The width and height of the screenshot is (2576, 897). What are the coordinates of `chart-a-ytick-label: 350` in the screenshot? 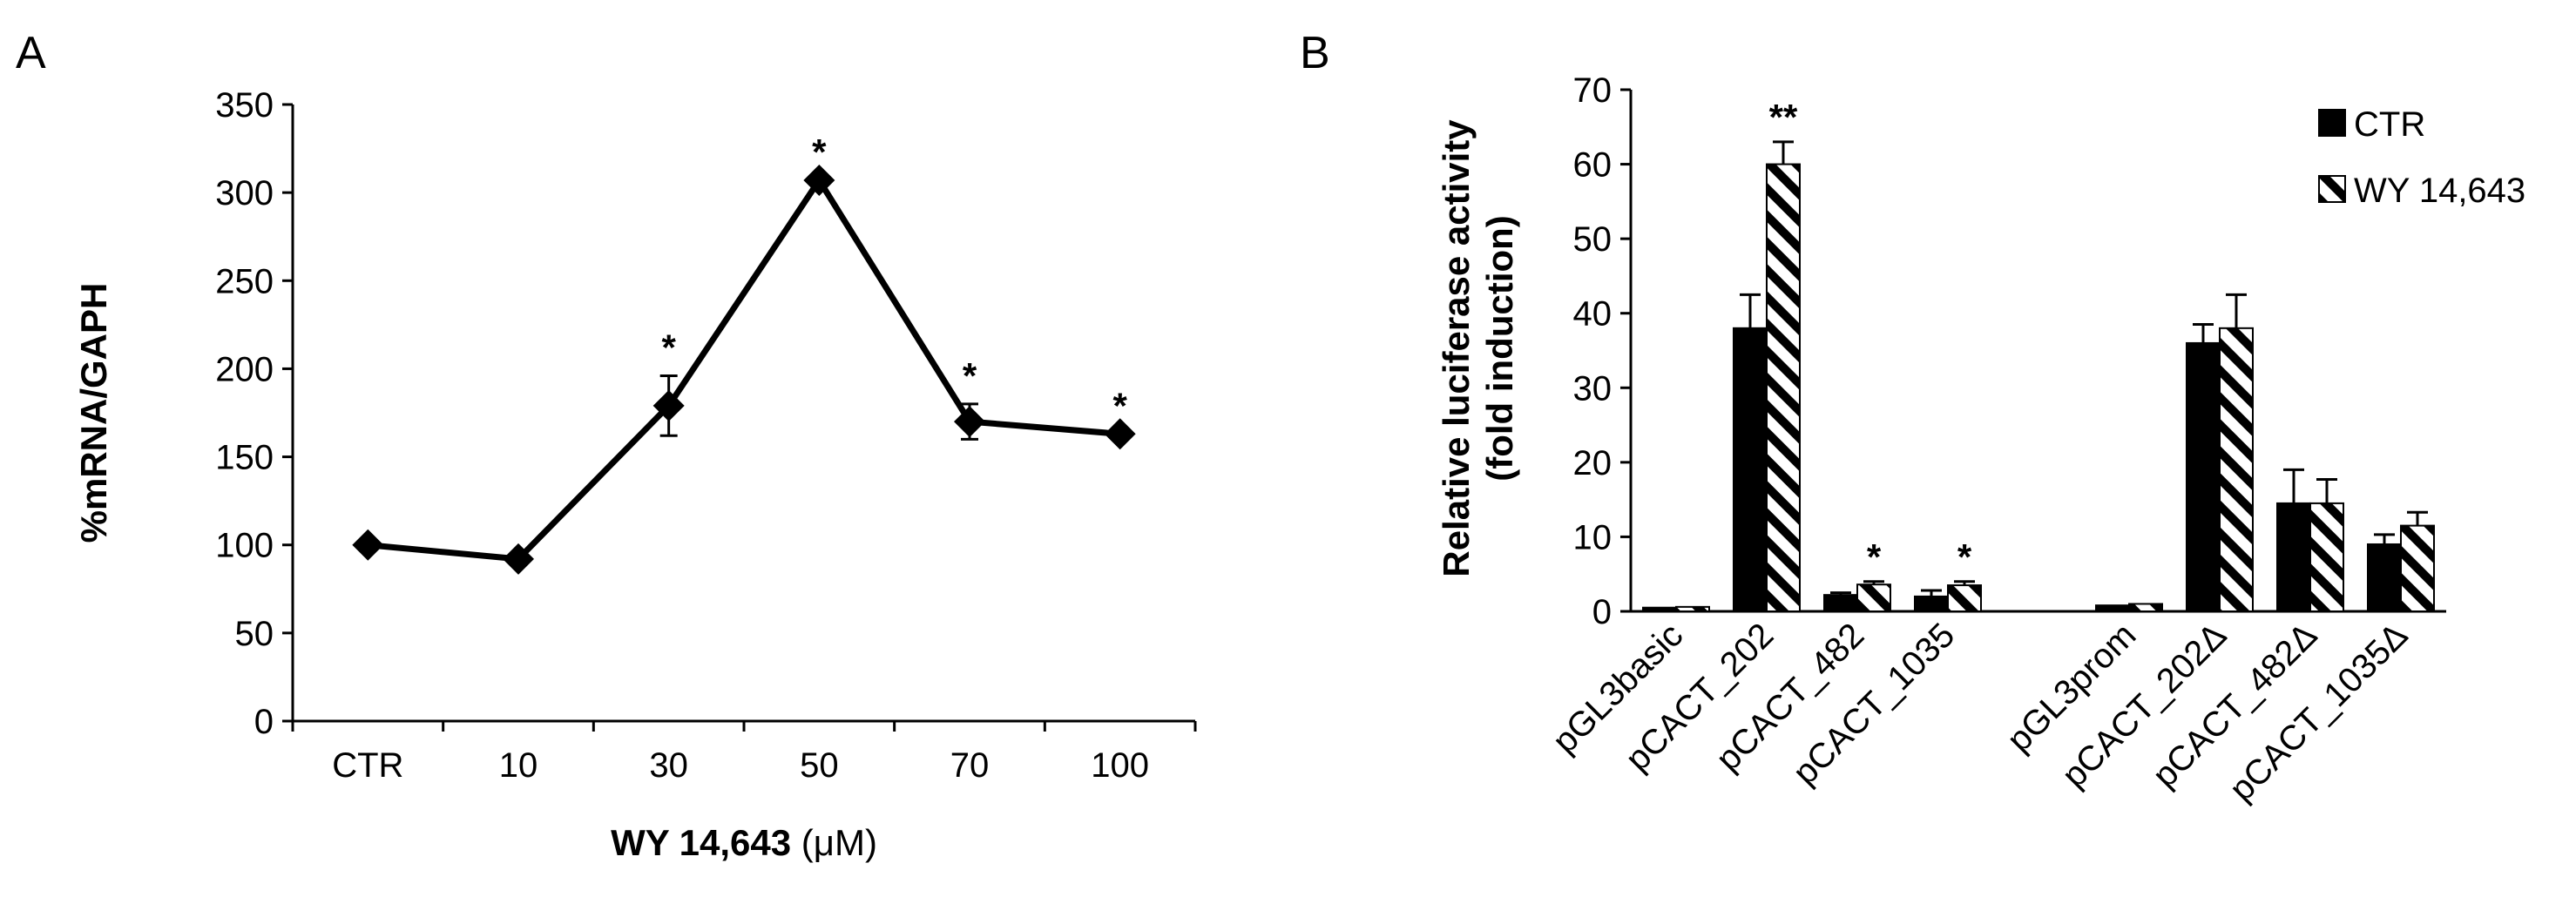 It's located at (244, 105).